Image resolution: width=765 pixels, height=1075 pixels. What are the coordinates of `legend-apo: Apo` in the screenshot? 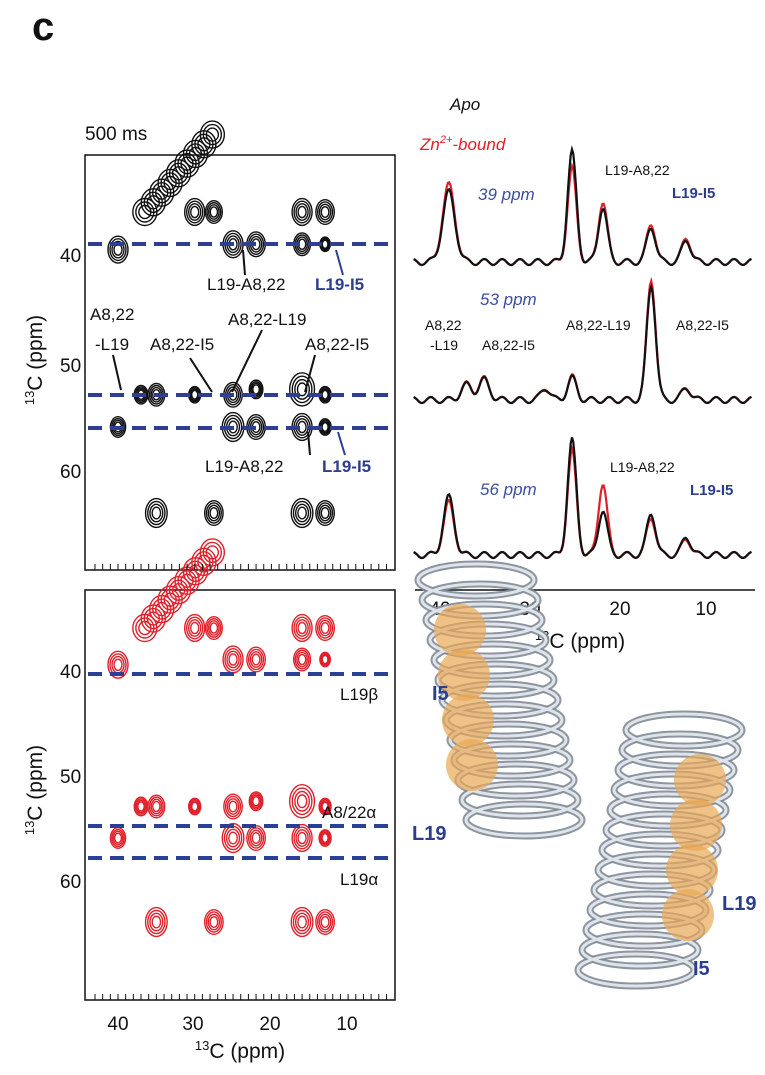 It's located at (464, 104).